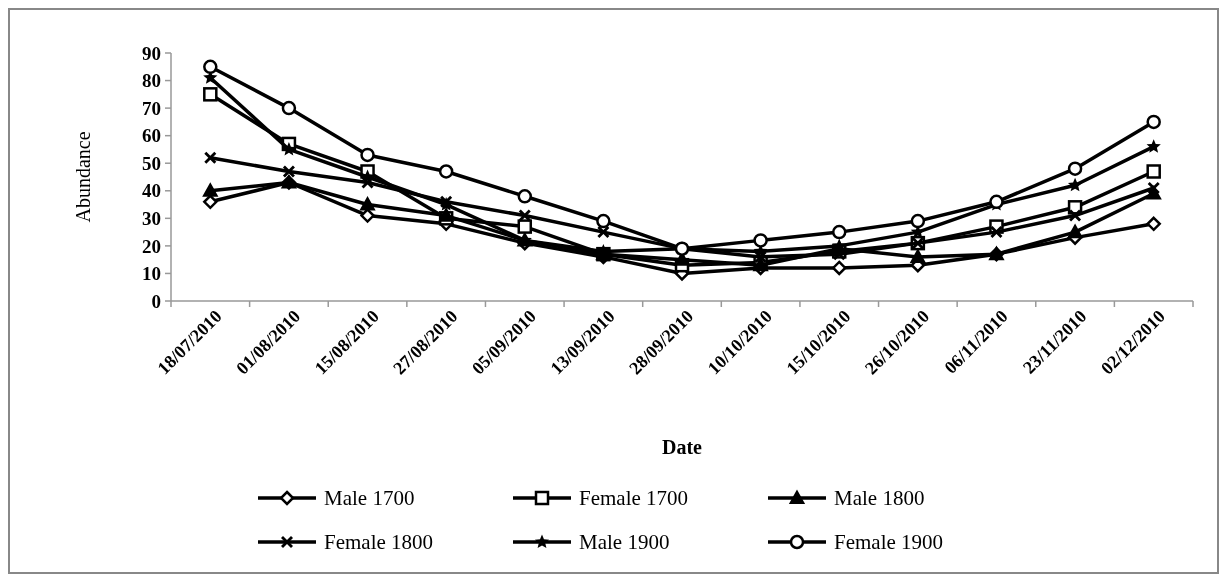  Describe the element at coordinates (151, 191) in the screenshot. I see `y-tick-label: 40` at that location.